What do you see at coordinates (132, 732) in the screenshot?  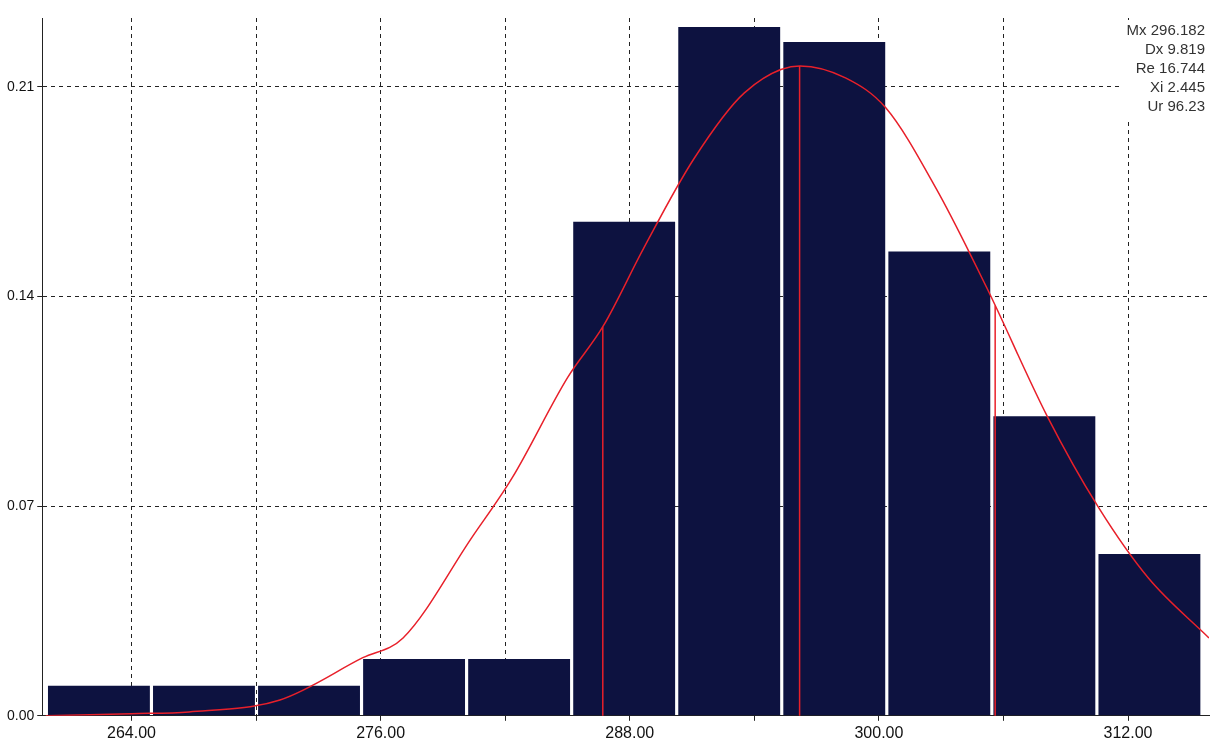 I see `x-tick-label: 264.00` at bounding box center [132, 732].